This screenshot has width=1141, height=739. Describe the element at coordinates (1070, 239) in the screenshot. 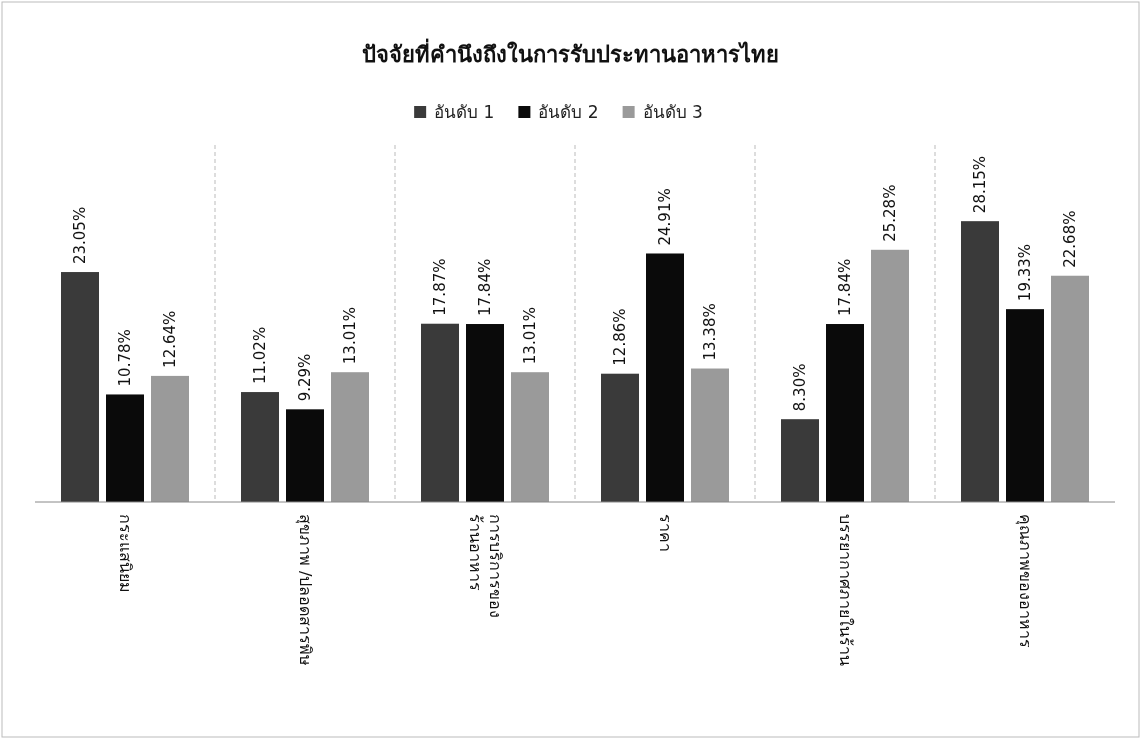

I see `data-label: 22.68%` at that location.